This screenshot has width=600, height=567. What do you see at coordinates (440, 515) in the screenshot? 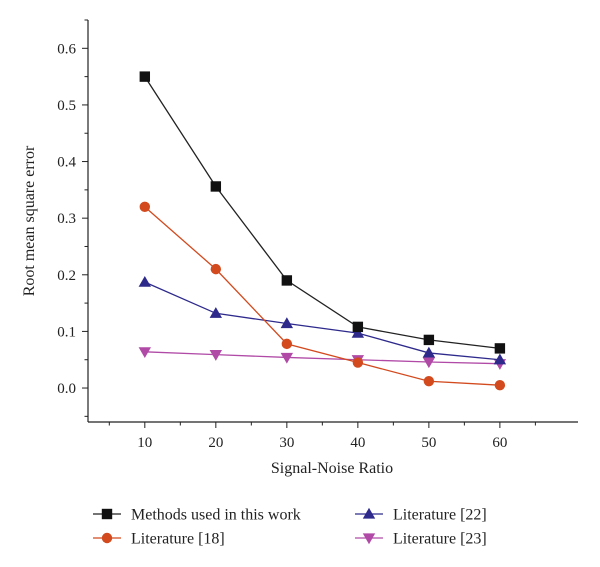
I see `legend-label: Literature [22]` at bounding box center [440, 515].